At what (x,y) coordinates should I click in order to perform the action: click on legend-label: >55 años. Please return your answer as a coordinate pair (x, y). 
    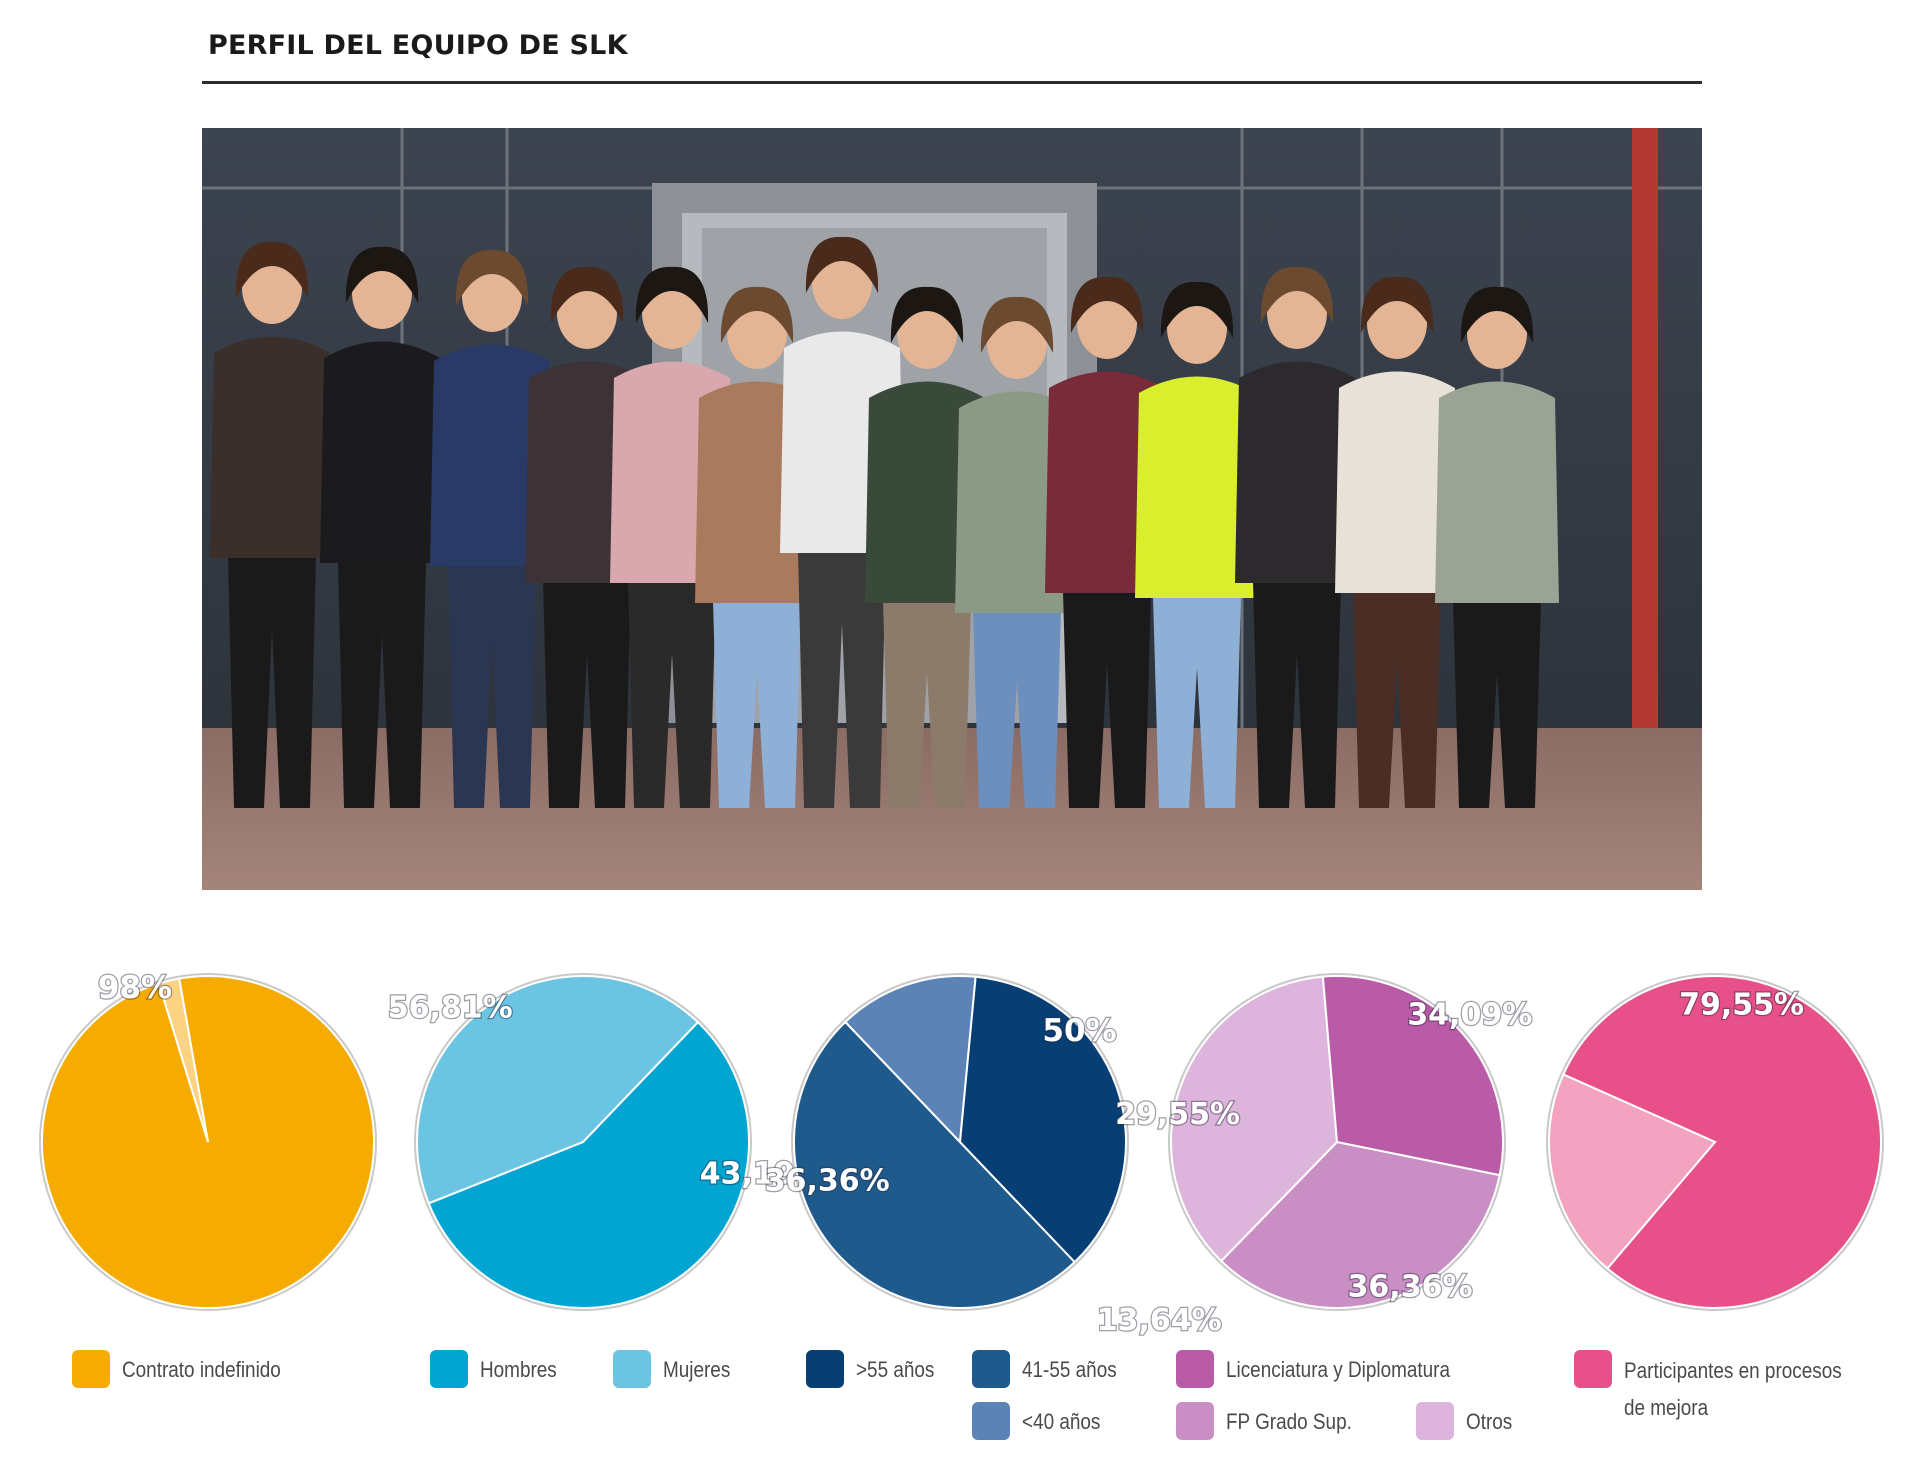
    Looking at the image, I should click on (895, 1369).